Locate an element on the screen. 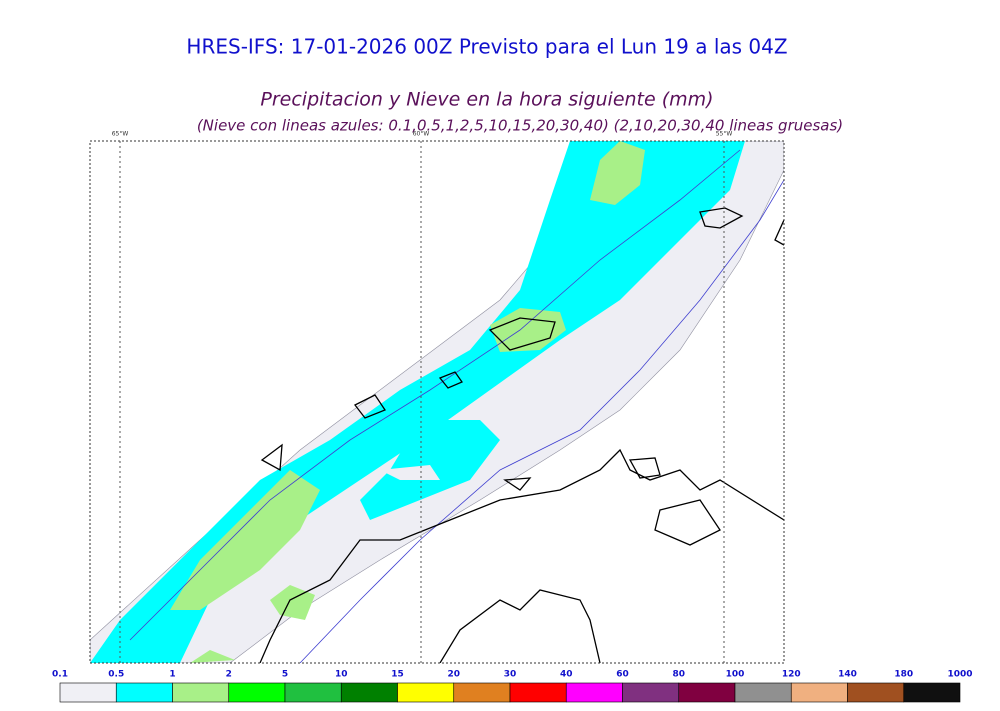 This screenshot has height=711, width=1000. meridian-label: 60°W is located at coordinates (421, 134).